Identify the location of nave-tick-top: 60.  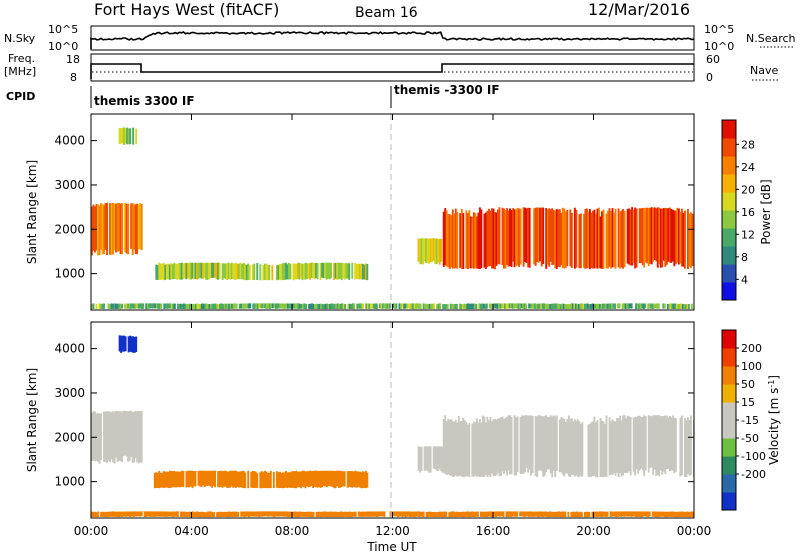
(713, 59).